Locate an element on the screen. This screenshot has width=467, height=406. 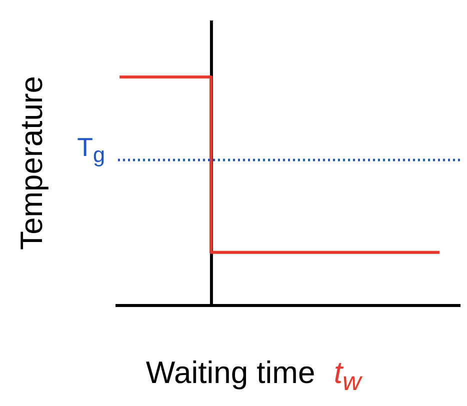
ref-line-label: T$_{g}$ is located at coordinates (91, 150).